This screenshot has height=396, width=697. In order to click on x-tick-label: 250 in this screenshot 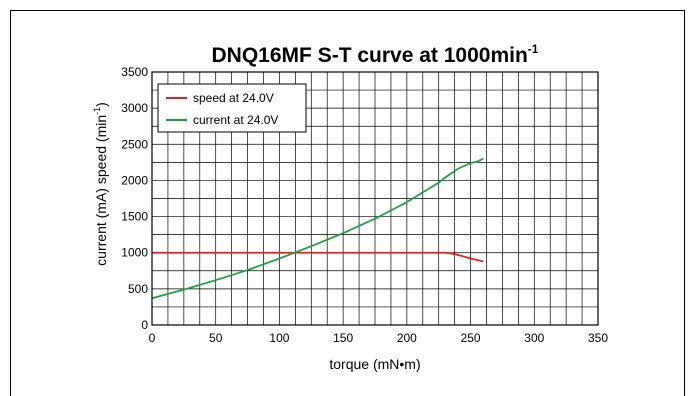, I will do `click(471, 338)`.